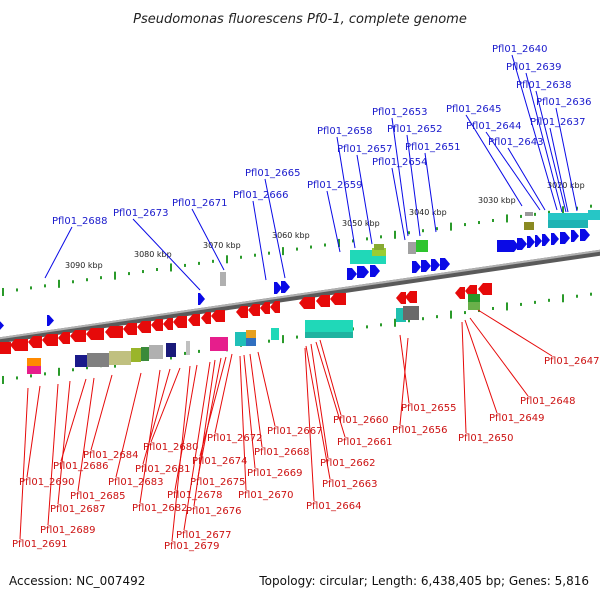 The width and height of the screenshot is (600, 600). Describe the element at coordinates (218, 482) in the screenshot. I see `reverse-gene-label: Pfl01_2675` at that location.